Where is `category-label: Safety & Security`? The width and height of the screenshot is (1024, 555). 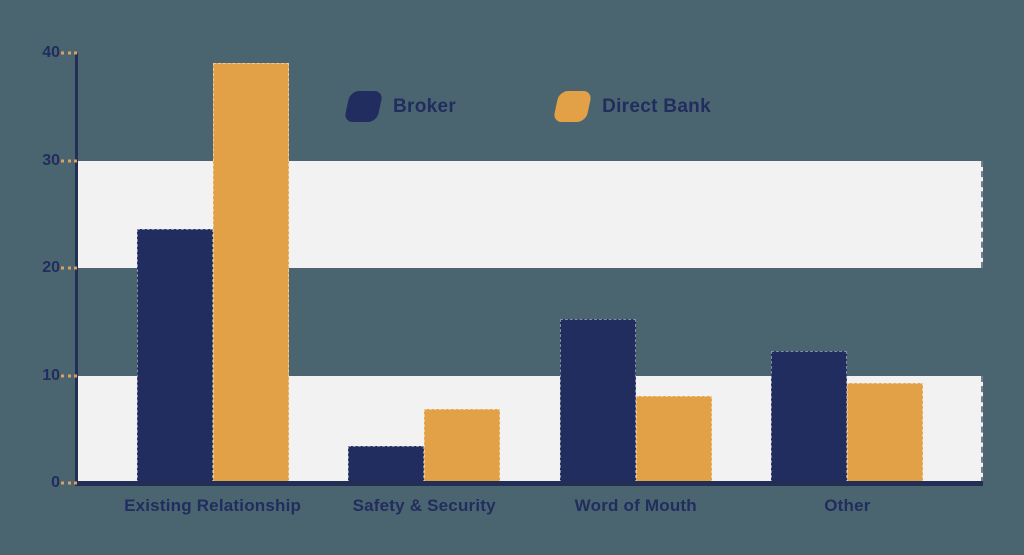 category-label: Safety & Security is located at coordinates (424, 505).